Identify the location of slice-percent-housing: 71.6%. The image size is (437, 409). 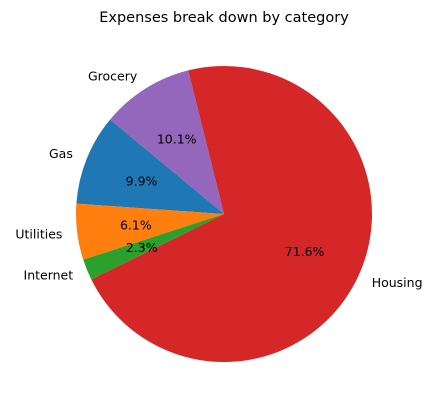
(305, 251).